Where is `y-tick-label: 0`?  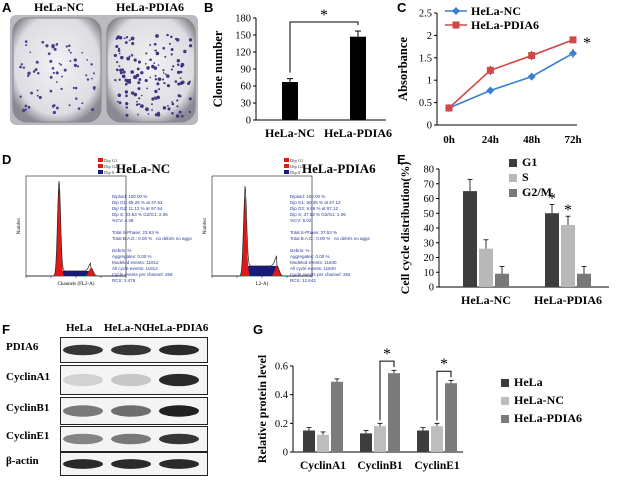
y-tick-label: 0 is located at coordinates (429, 126).